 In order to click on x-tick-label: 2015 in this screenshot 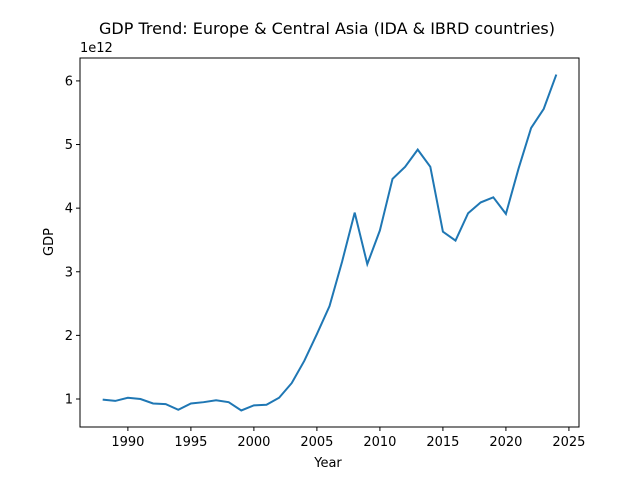, I will do `click(442, 442)`.